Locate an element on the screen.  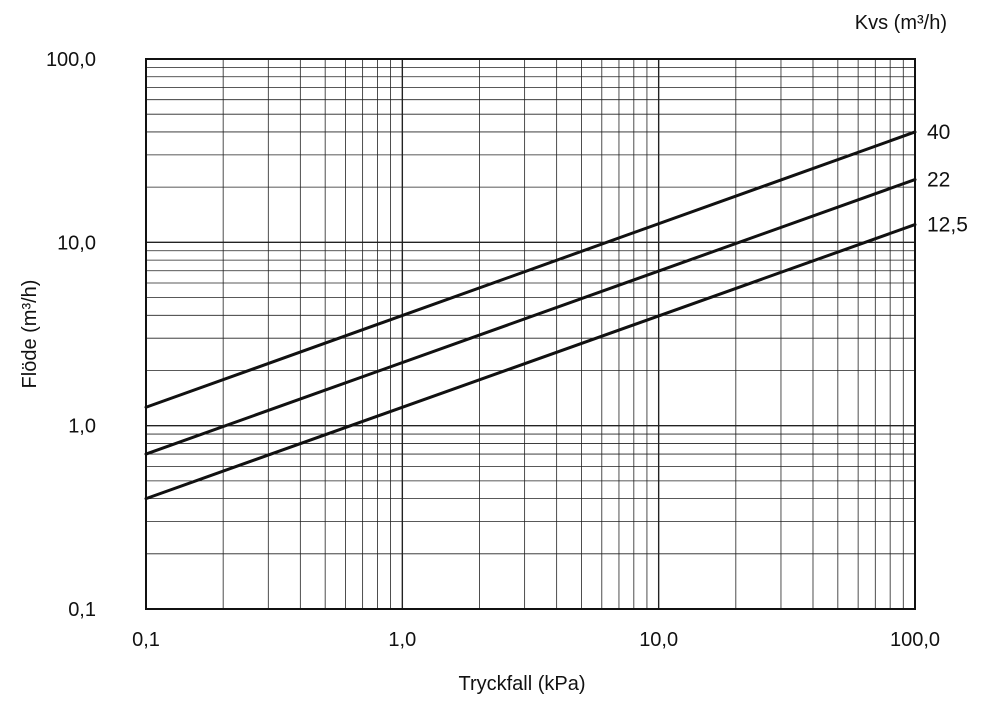
y-tick-label: 100,0 is located at coordinates (71, 60).